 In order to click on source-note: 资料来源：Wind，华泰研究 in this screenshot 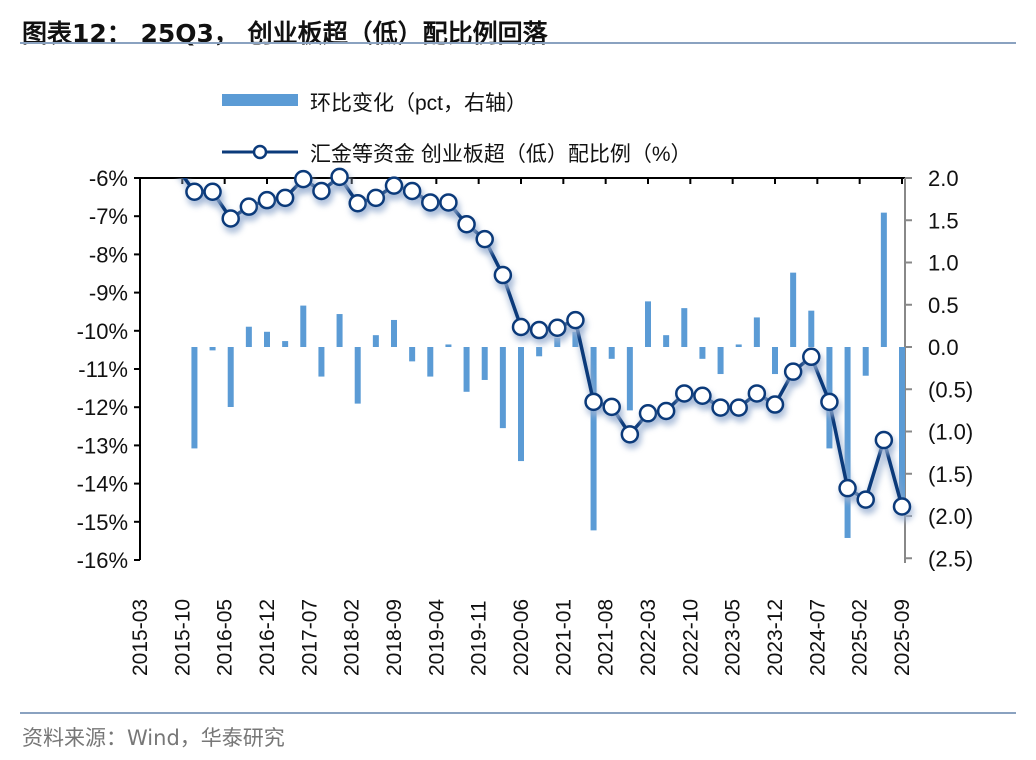, I will do `click(153, 738)`.